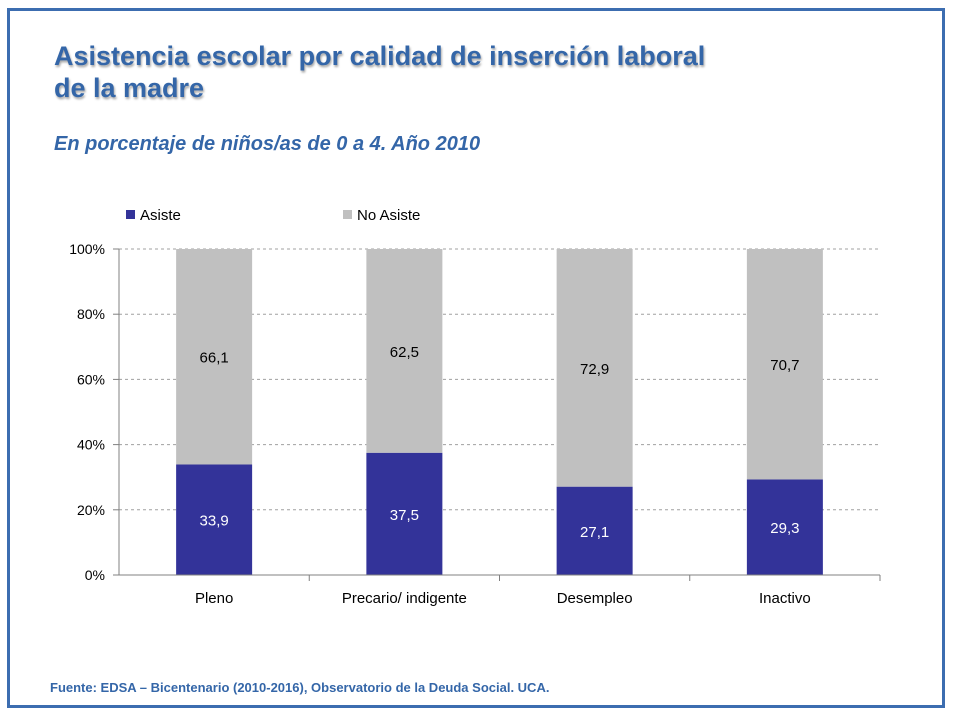 The width and height of the screenshot is (960, 720). What do you see at coordinates (214, 598) in the screenshot?
I see `x-category-label: Pleno` at bounding box center [214, 598].